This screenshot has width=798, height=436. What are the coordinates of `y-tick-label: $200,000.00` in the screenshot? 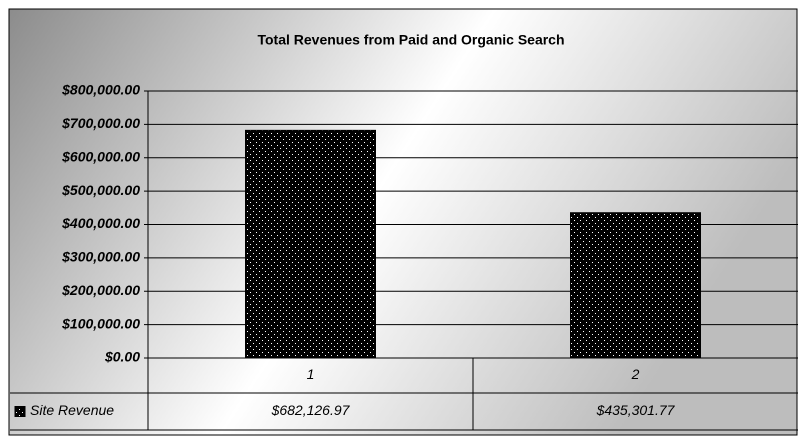 It's located at (100, 290).